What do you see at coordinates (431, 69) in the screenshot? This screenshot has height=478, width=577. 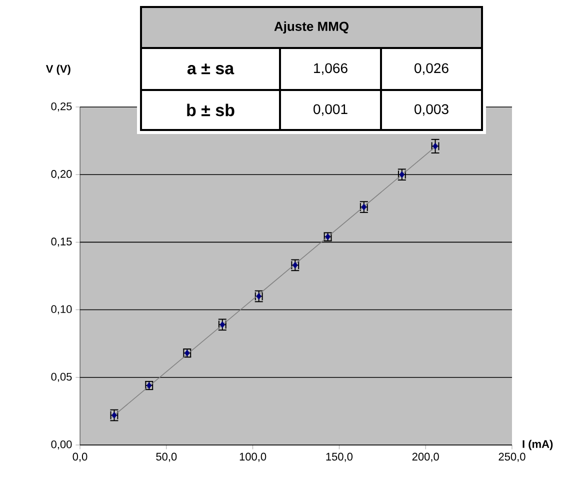 I see `text: 0,026` at bounding box center [431, 69].